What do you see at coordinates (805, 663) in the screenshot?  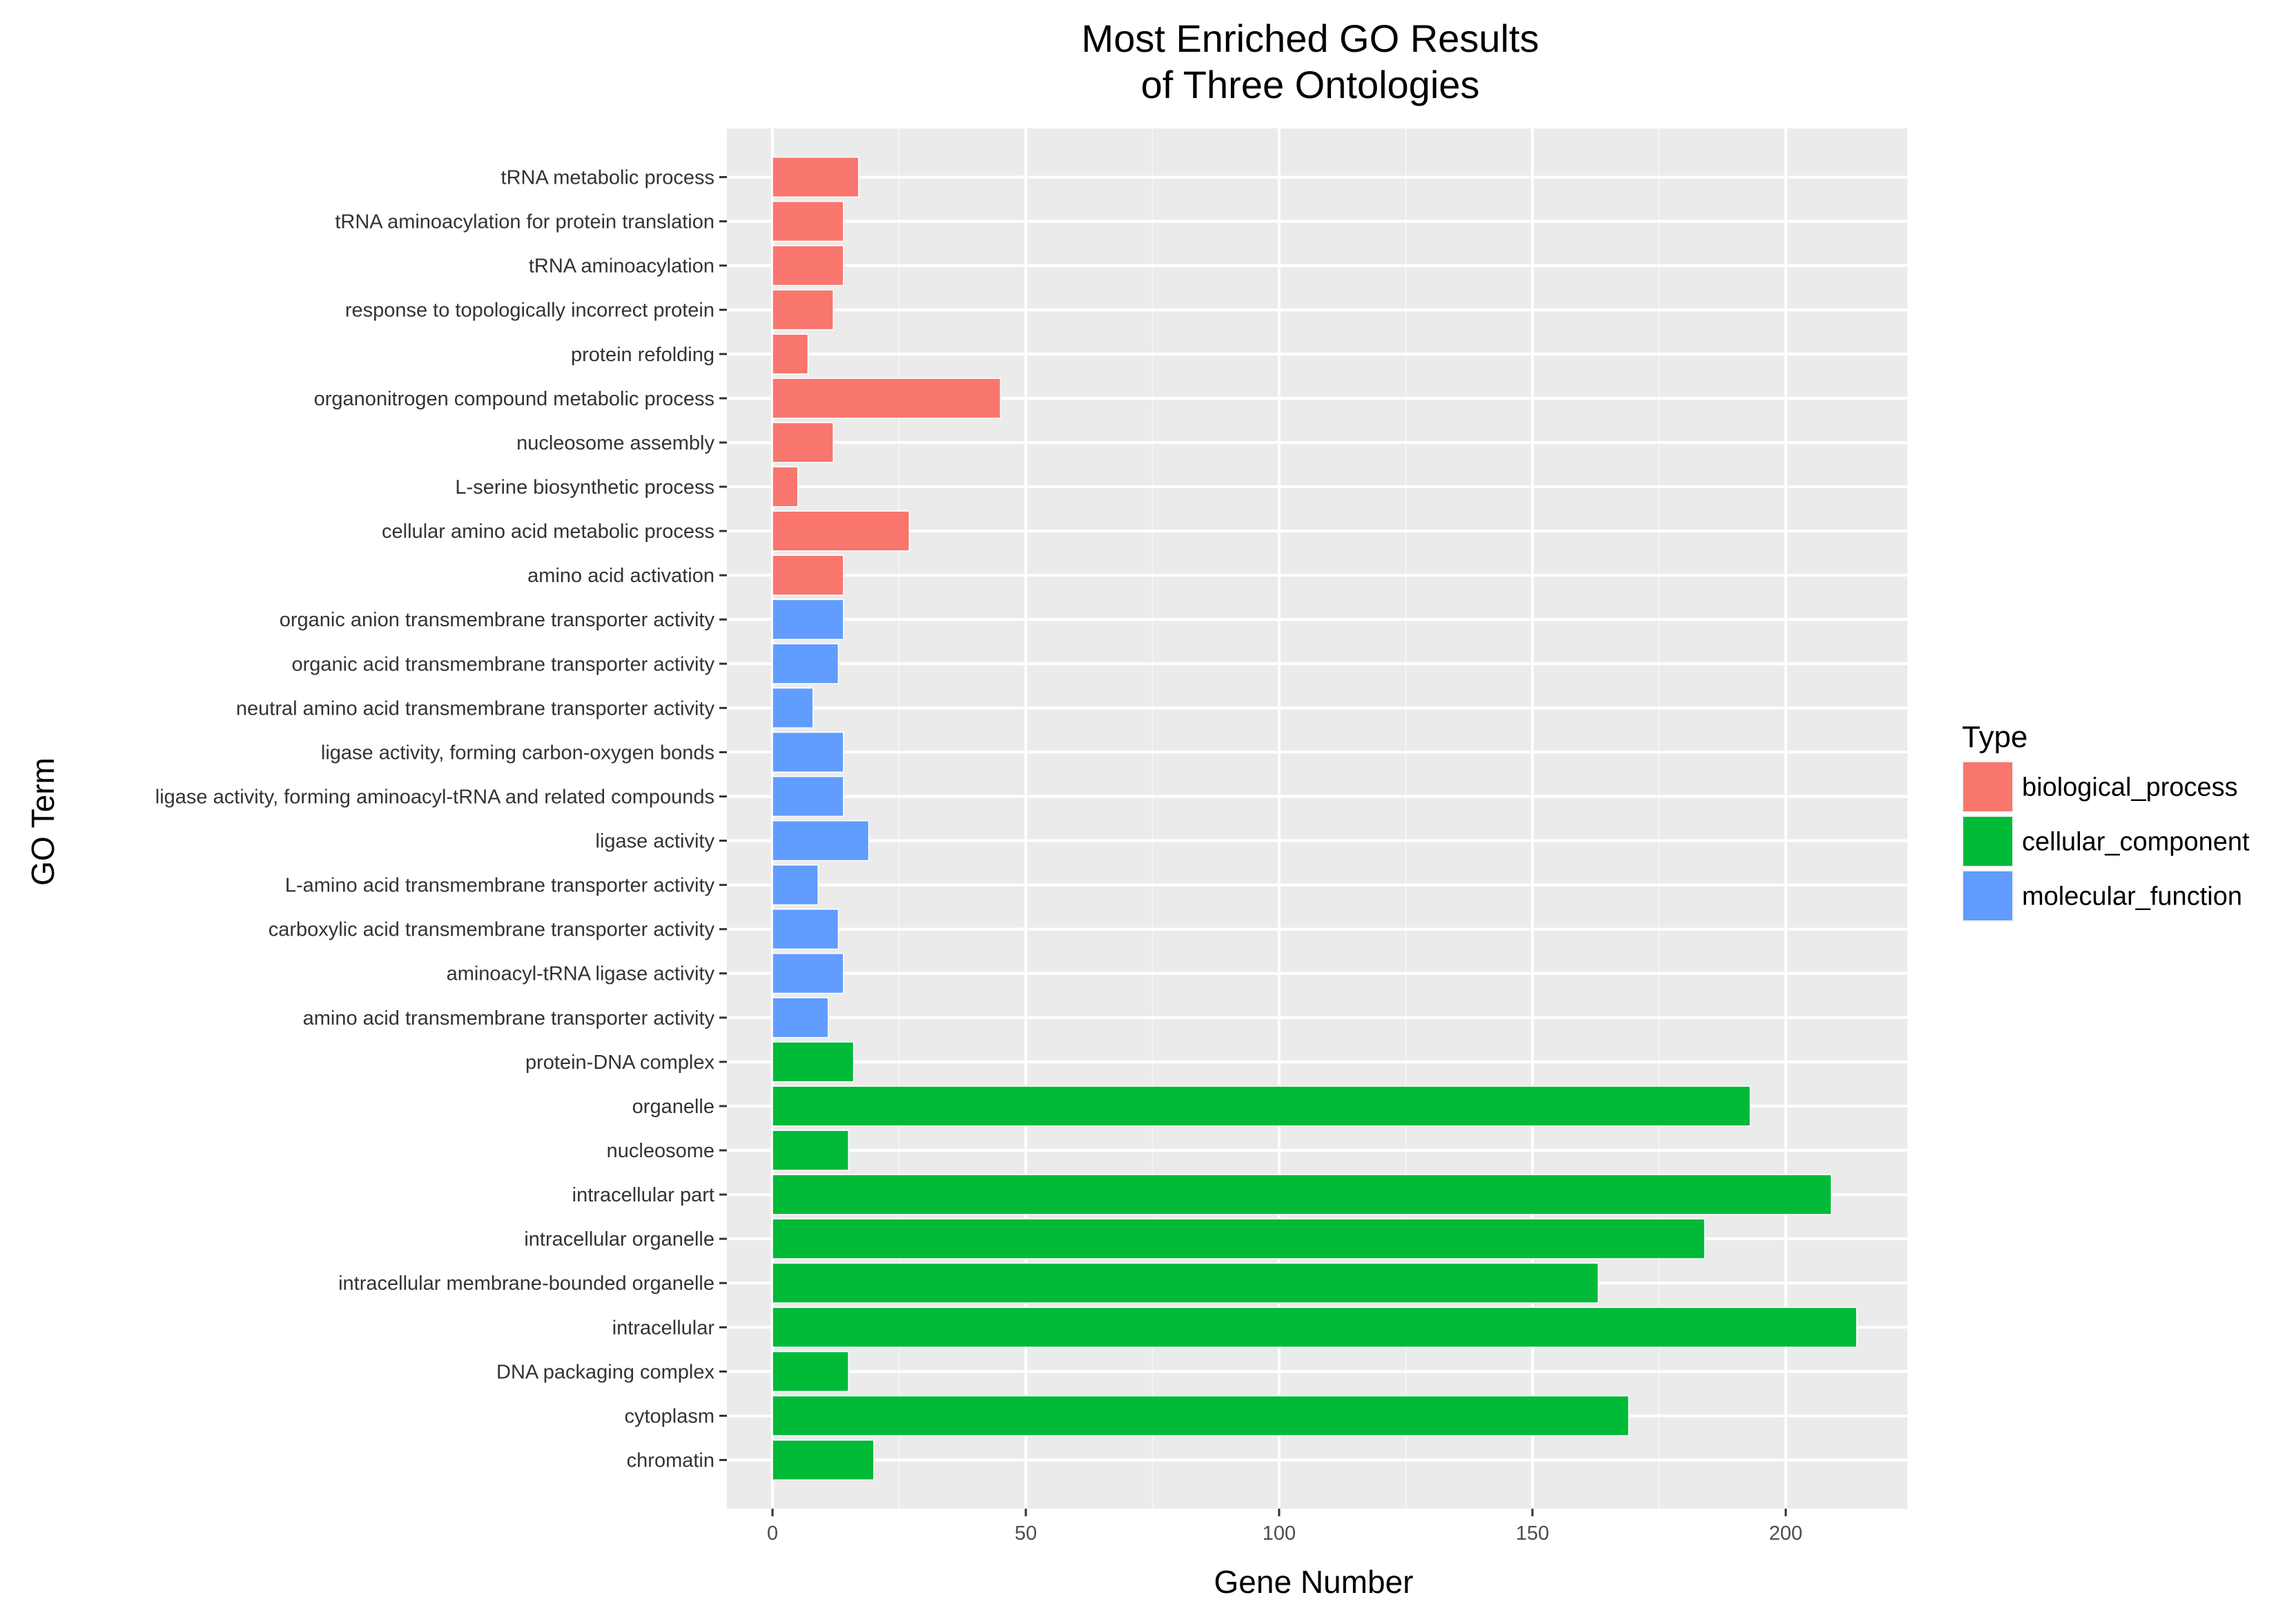 I see `bar-organic-acid-transmembrane-transporter-activity` at bounding box center [805, 663].